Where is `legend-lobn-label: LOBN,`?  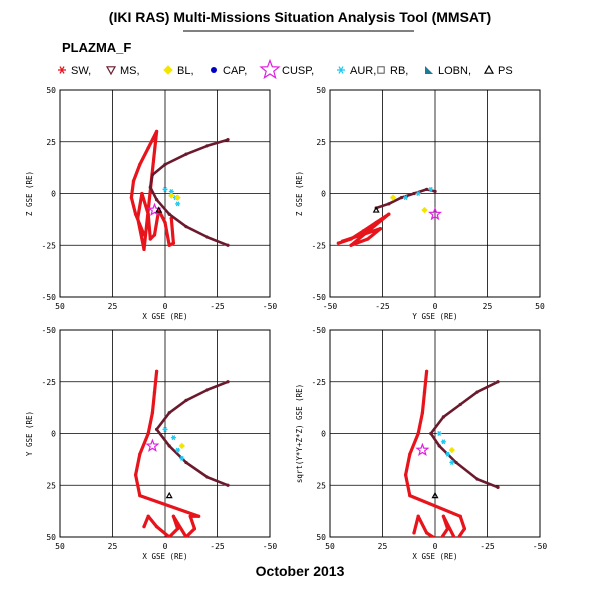
legend-lobn-label: LOBN, is located at coordinates (454, 71).